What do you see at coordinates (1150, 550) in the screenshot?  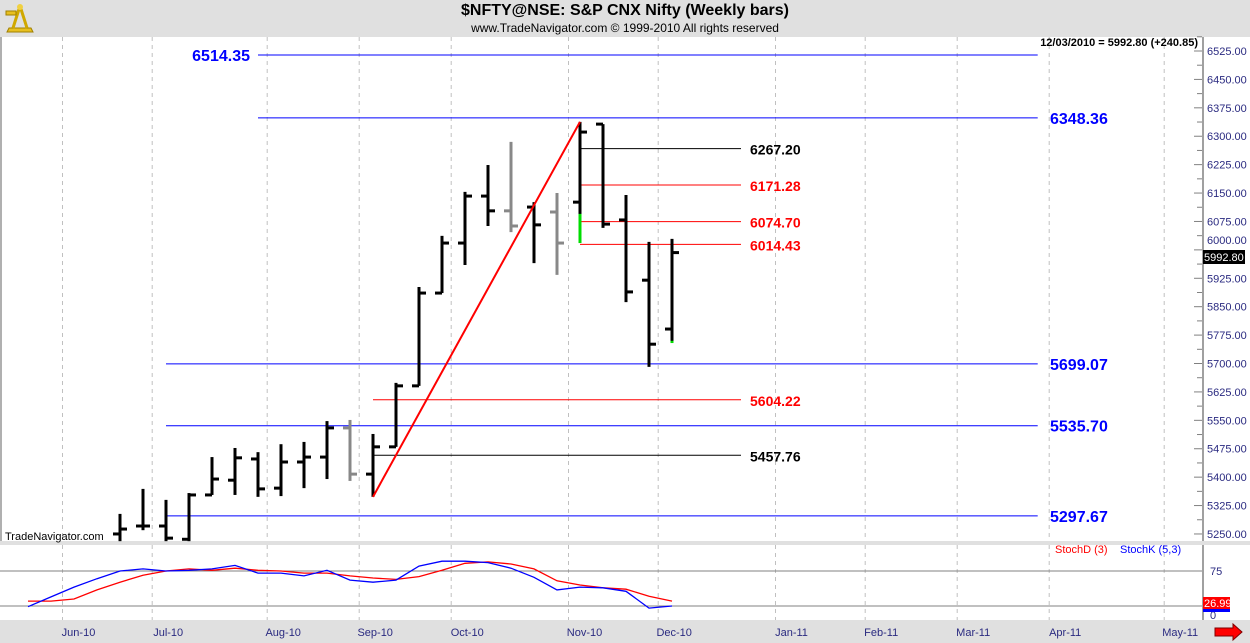 I see `legend-stochk: StochK (5,3)` at bounding box center [1150, 550].